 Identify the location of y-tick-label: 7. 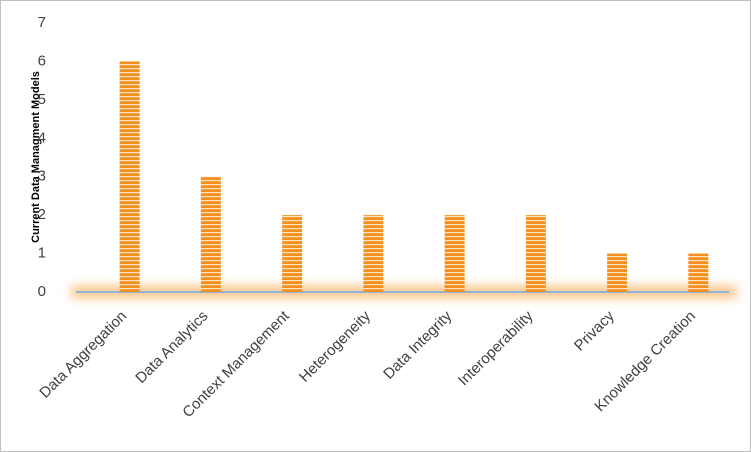
(42, 22).